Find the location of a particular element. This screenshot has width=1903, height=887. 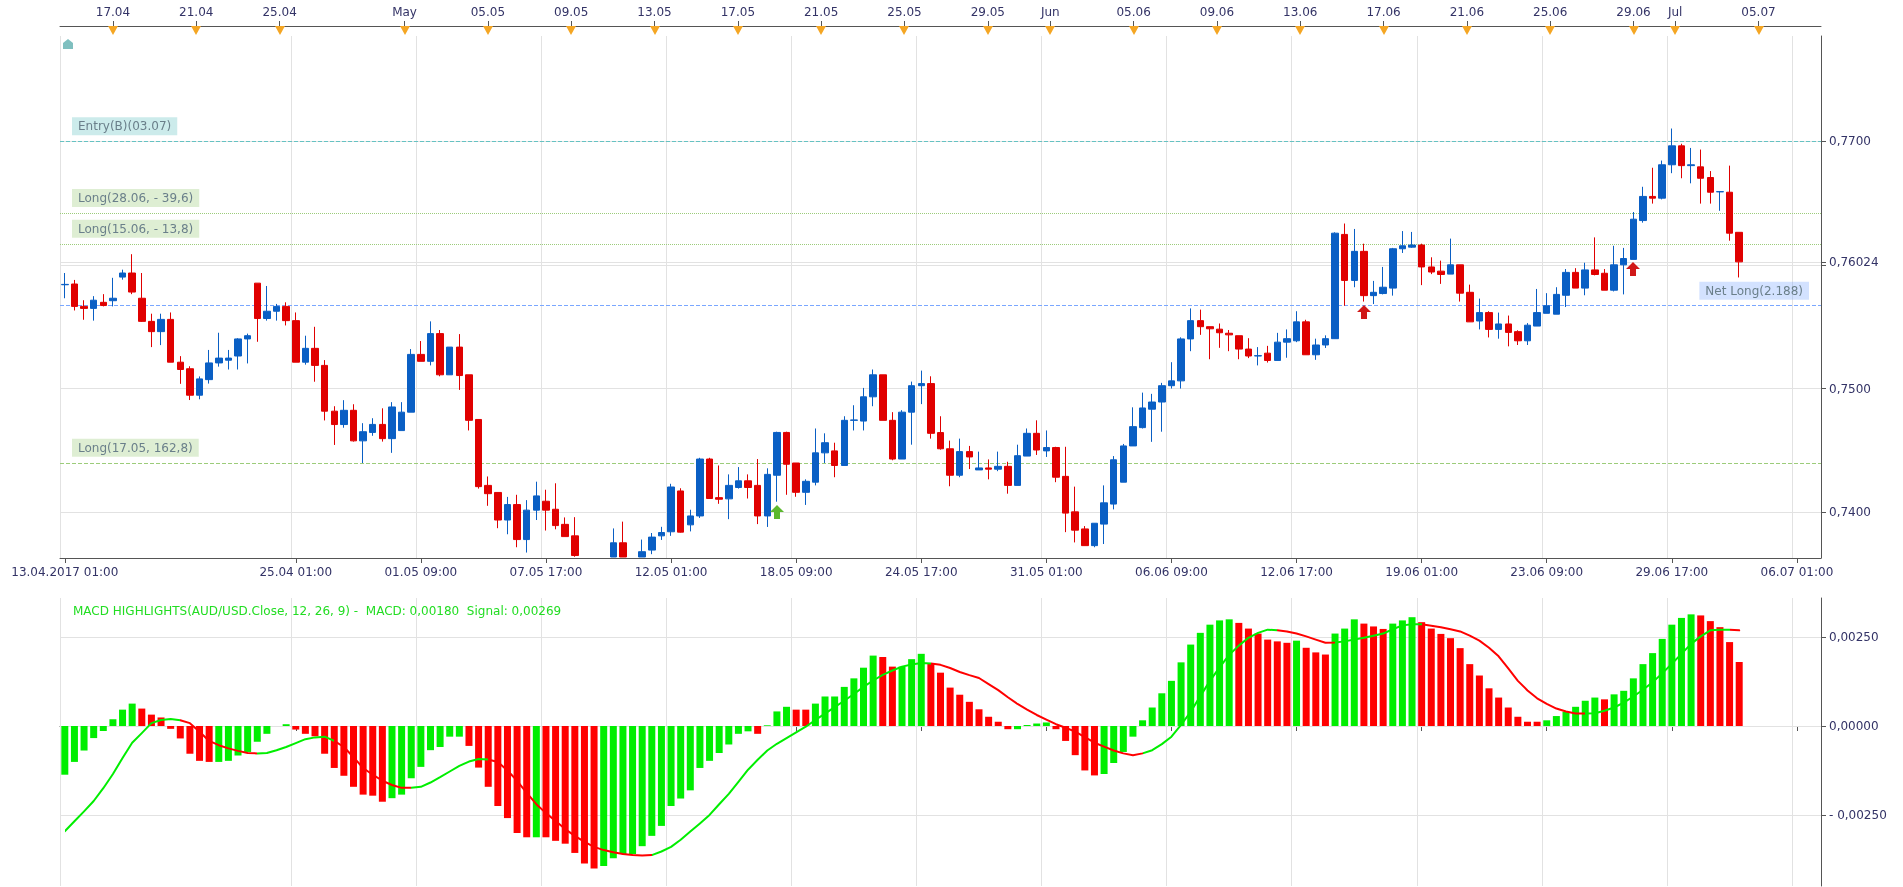

text: MACD HIGHLIGHTS(AUD/USD.Close, 12, 26, 9) - MACD: 0,00180 Signal: 0,00269 is located at coordinates (317, 611).